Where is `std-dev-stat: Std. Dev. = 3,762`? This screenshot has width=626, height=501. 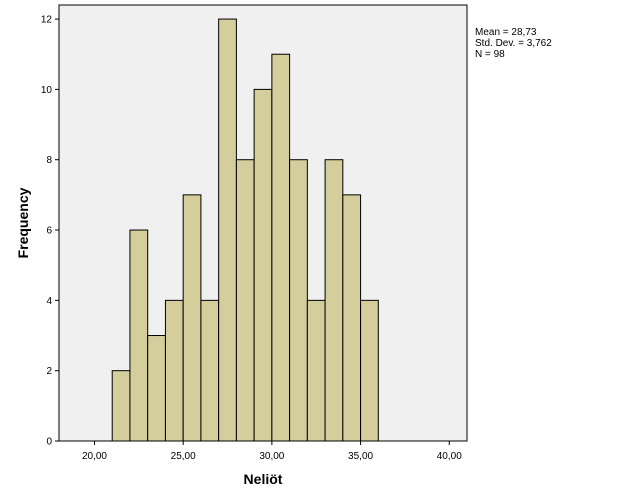
std-dev-stat: Std. Dev. = 3,762 is located at coordinates (513, 43).